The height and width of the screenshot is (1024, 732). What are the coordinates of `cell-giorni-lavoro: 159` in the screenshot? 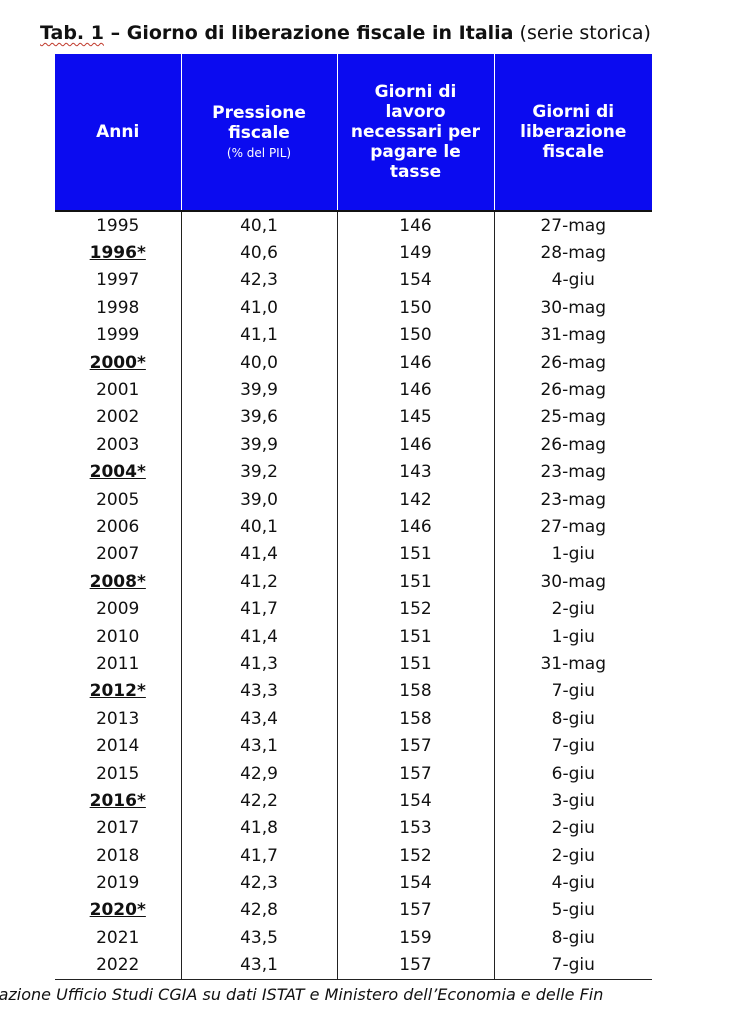 It's located at (415, 938).